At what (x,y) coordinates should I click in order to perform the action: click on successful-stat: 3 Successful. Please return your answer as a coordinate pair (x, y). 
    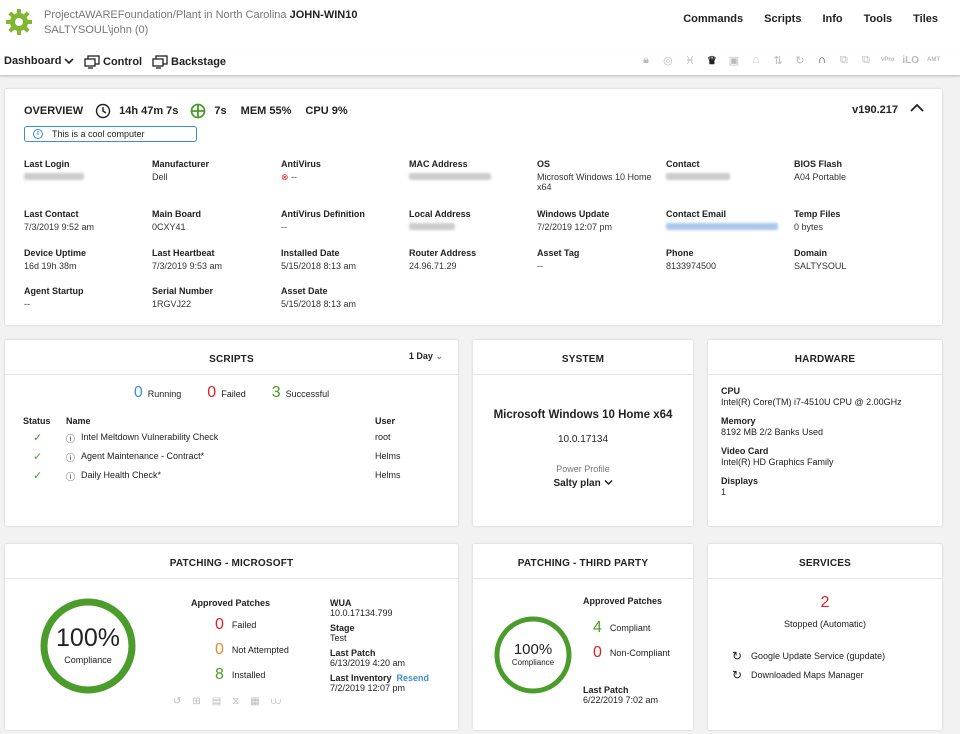
    Looking at the image, I should click on (300, 393).